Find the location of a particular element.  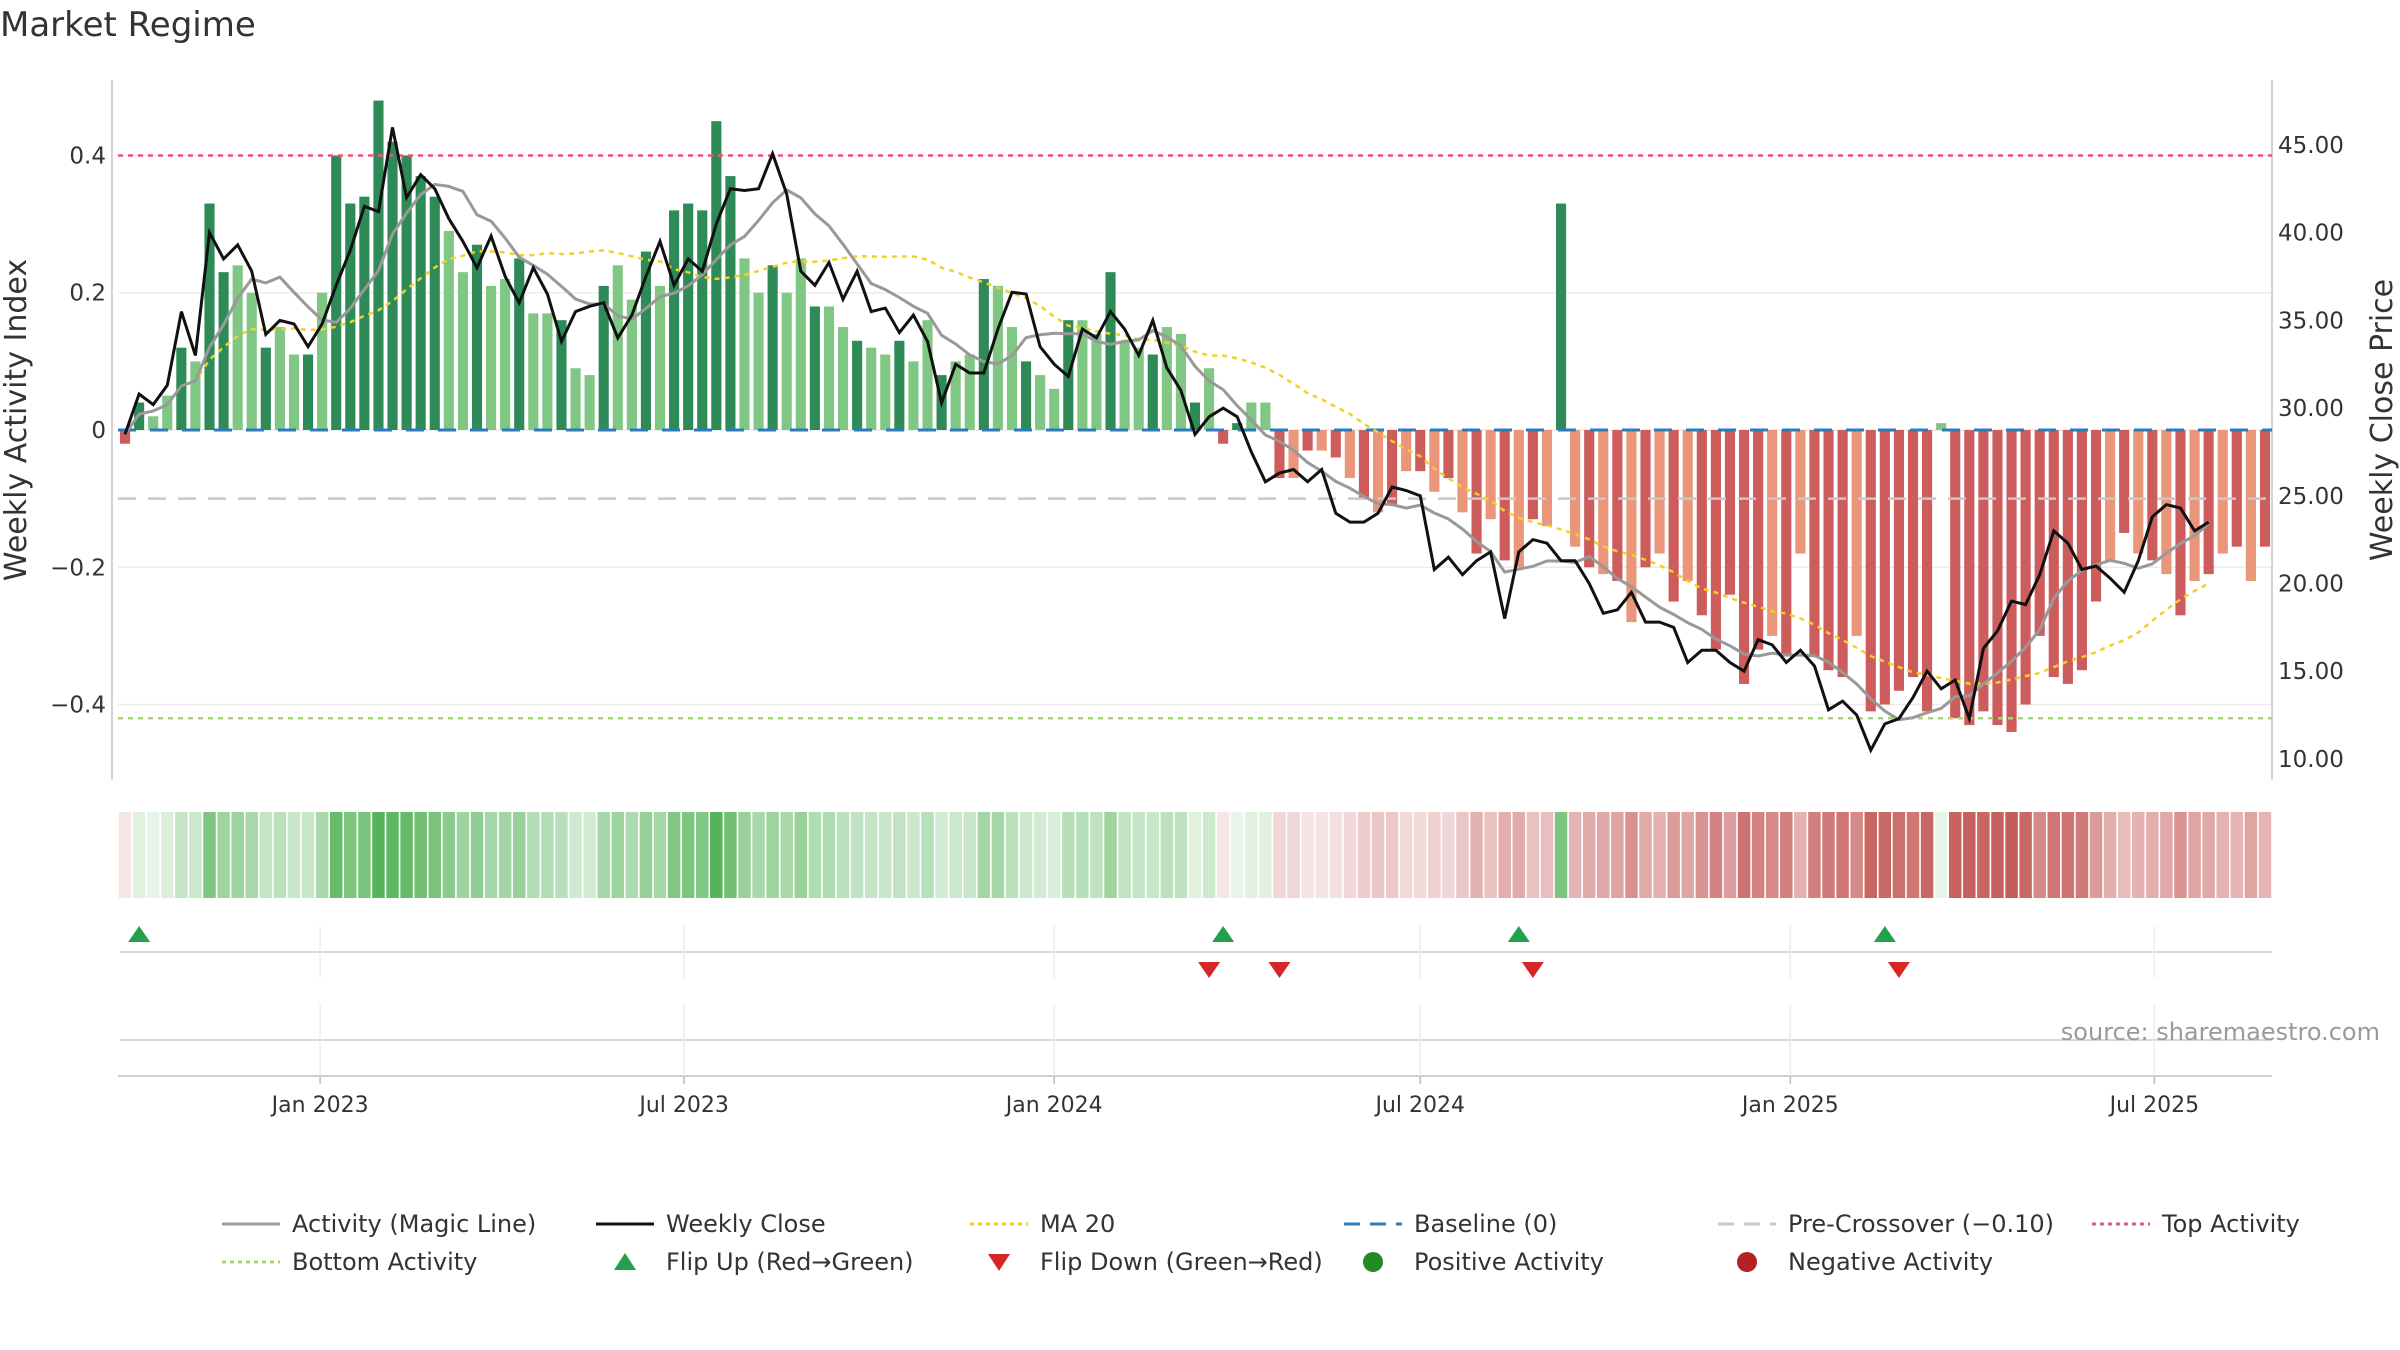

y-left-tick-label: 0.4 is located at coordinates (87, 156).